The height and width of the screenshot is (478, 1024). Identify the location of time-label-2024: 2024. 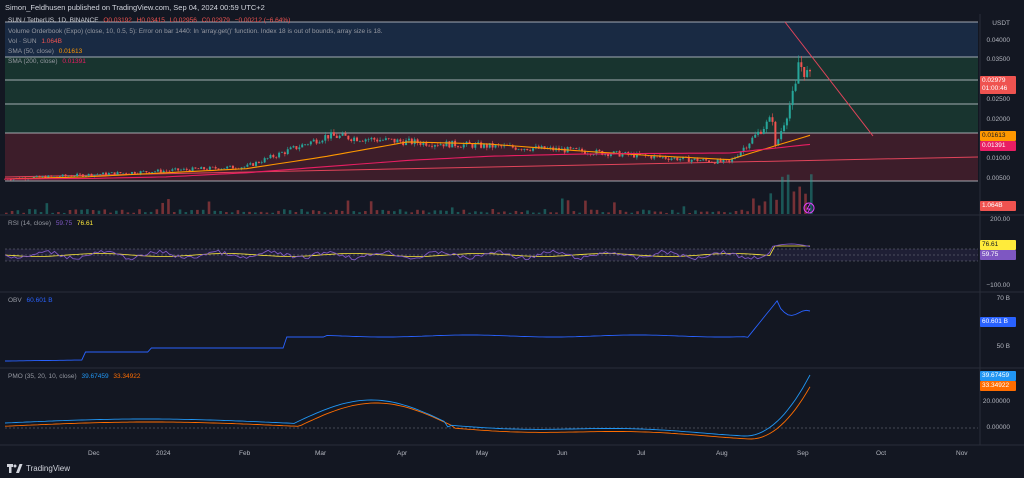
(163, 453).